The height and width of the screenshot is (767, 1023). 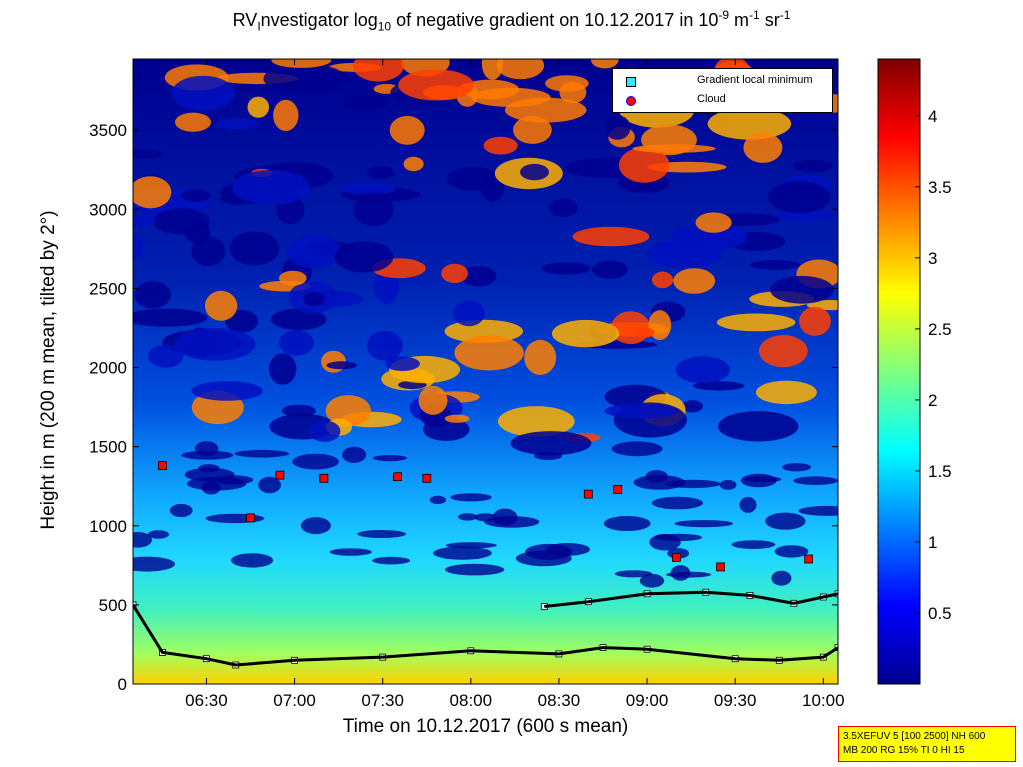 What do you see at coordinates (559, 700) in the screenshot?
I see `x-tick-label: 08:30` at bounding box center [559, 700].